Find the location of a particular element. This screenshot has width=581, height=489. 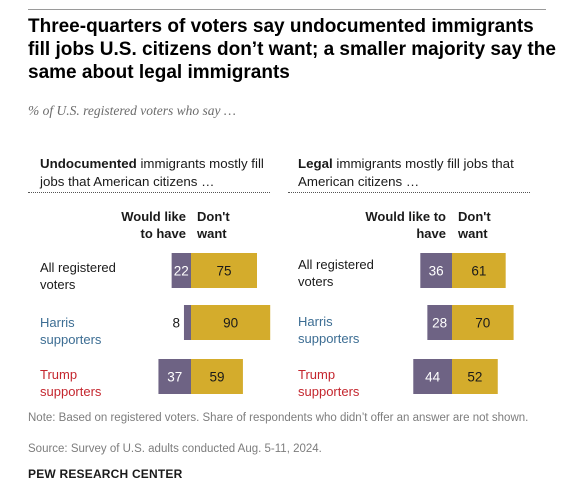

left-bar-would-like-harris is located at coordinates (187, 322).